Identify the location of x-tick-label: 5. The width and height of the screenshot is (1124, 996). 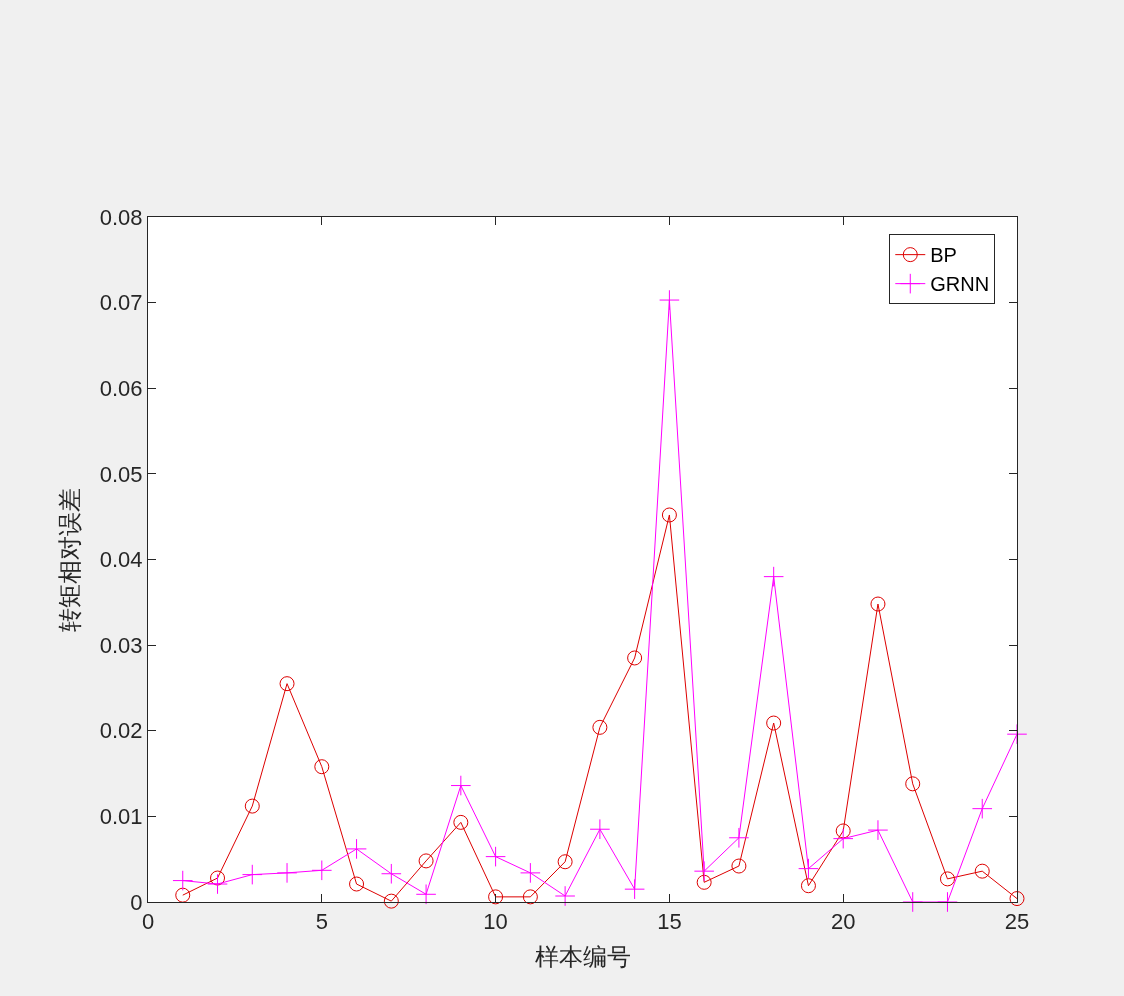
(321, 922).